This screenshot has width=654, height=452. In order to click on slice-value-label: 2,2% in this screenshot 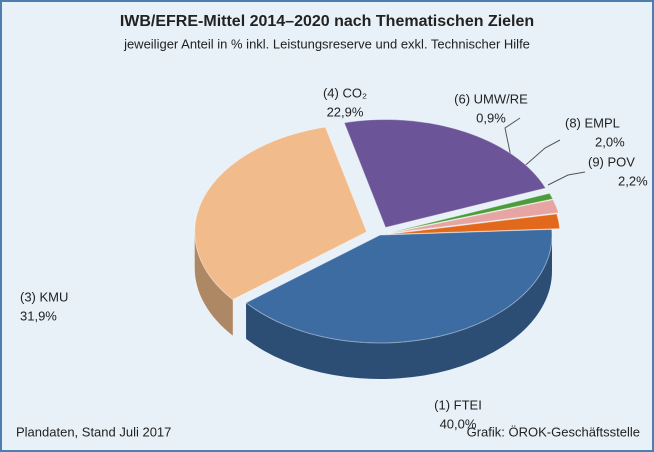, I will do `click(633, 180)`.